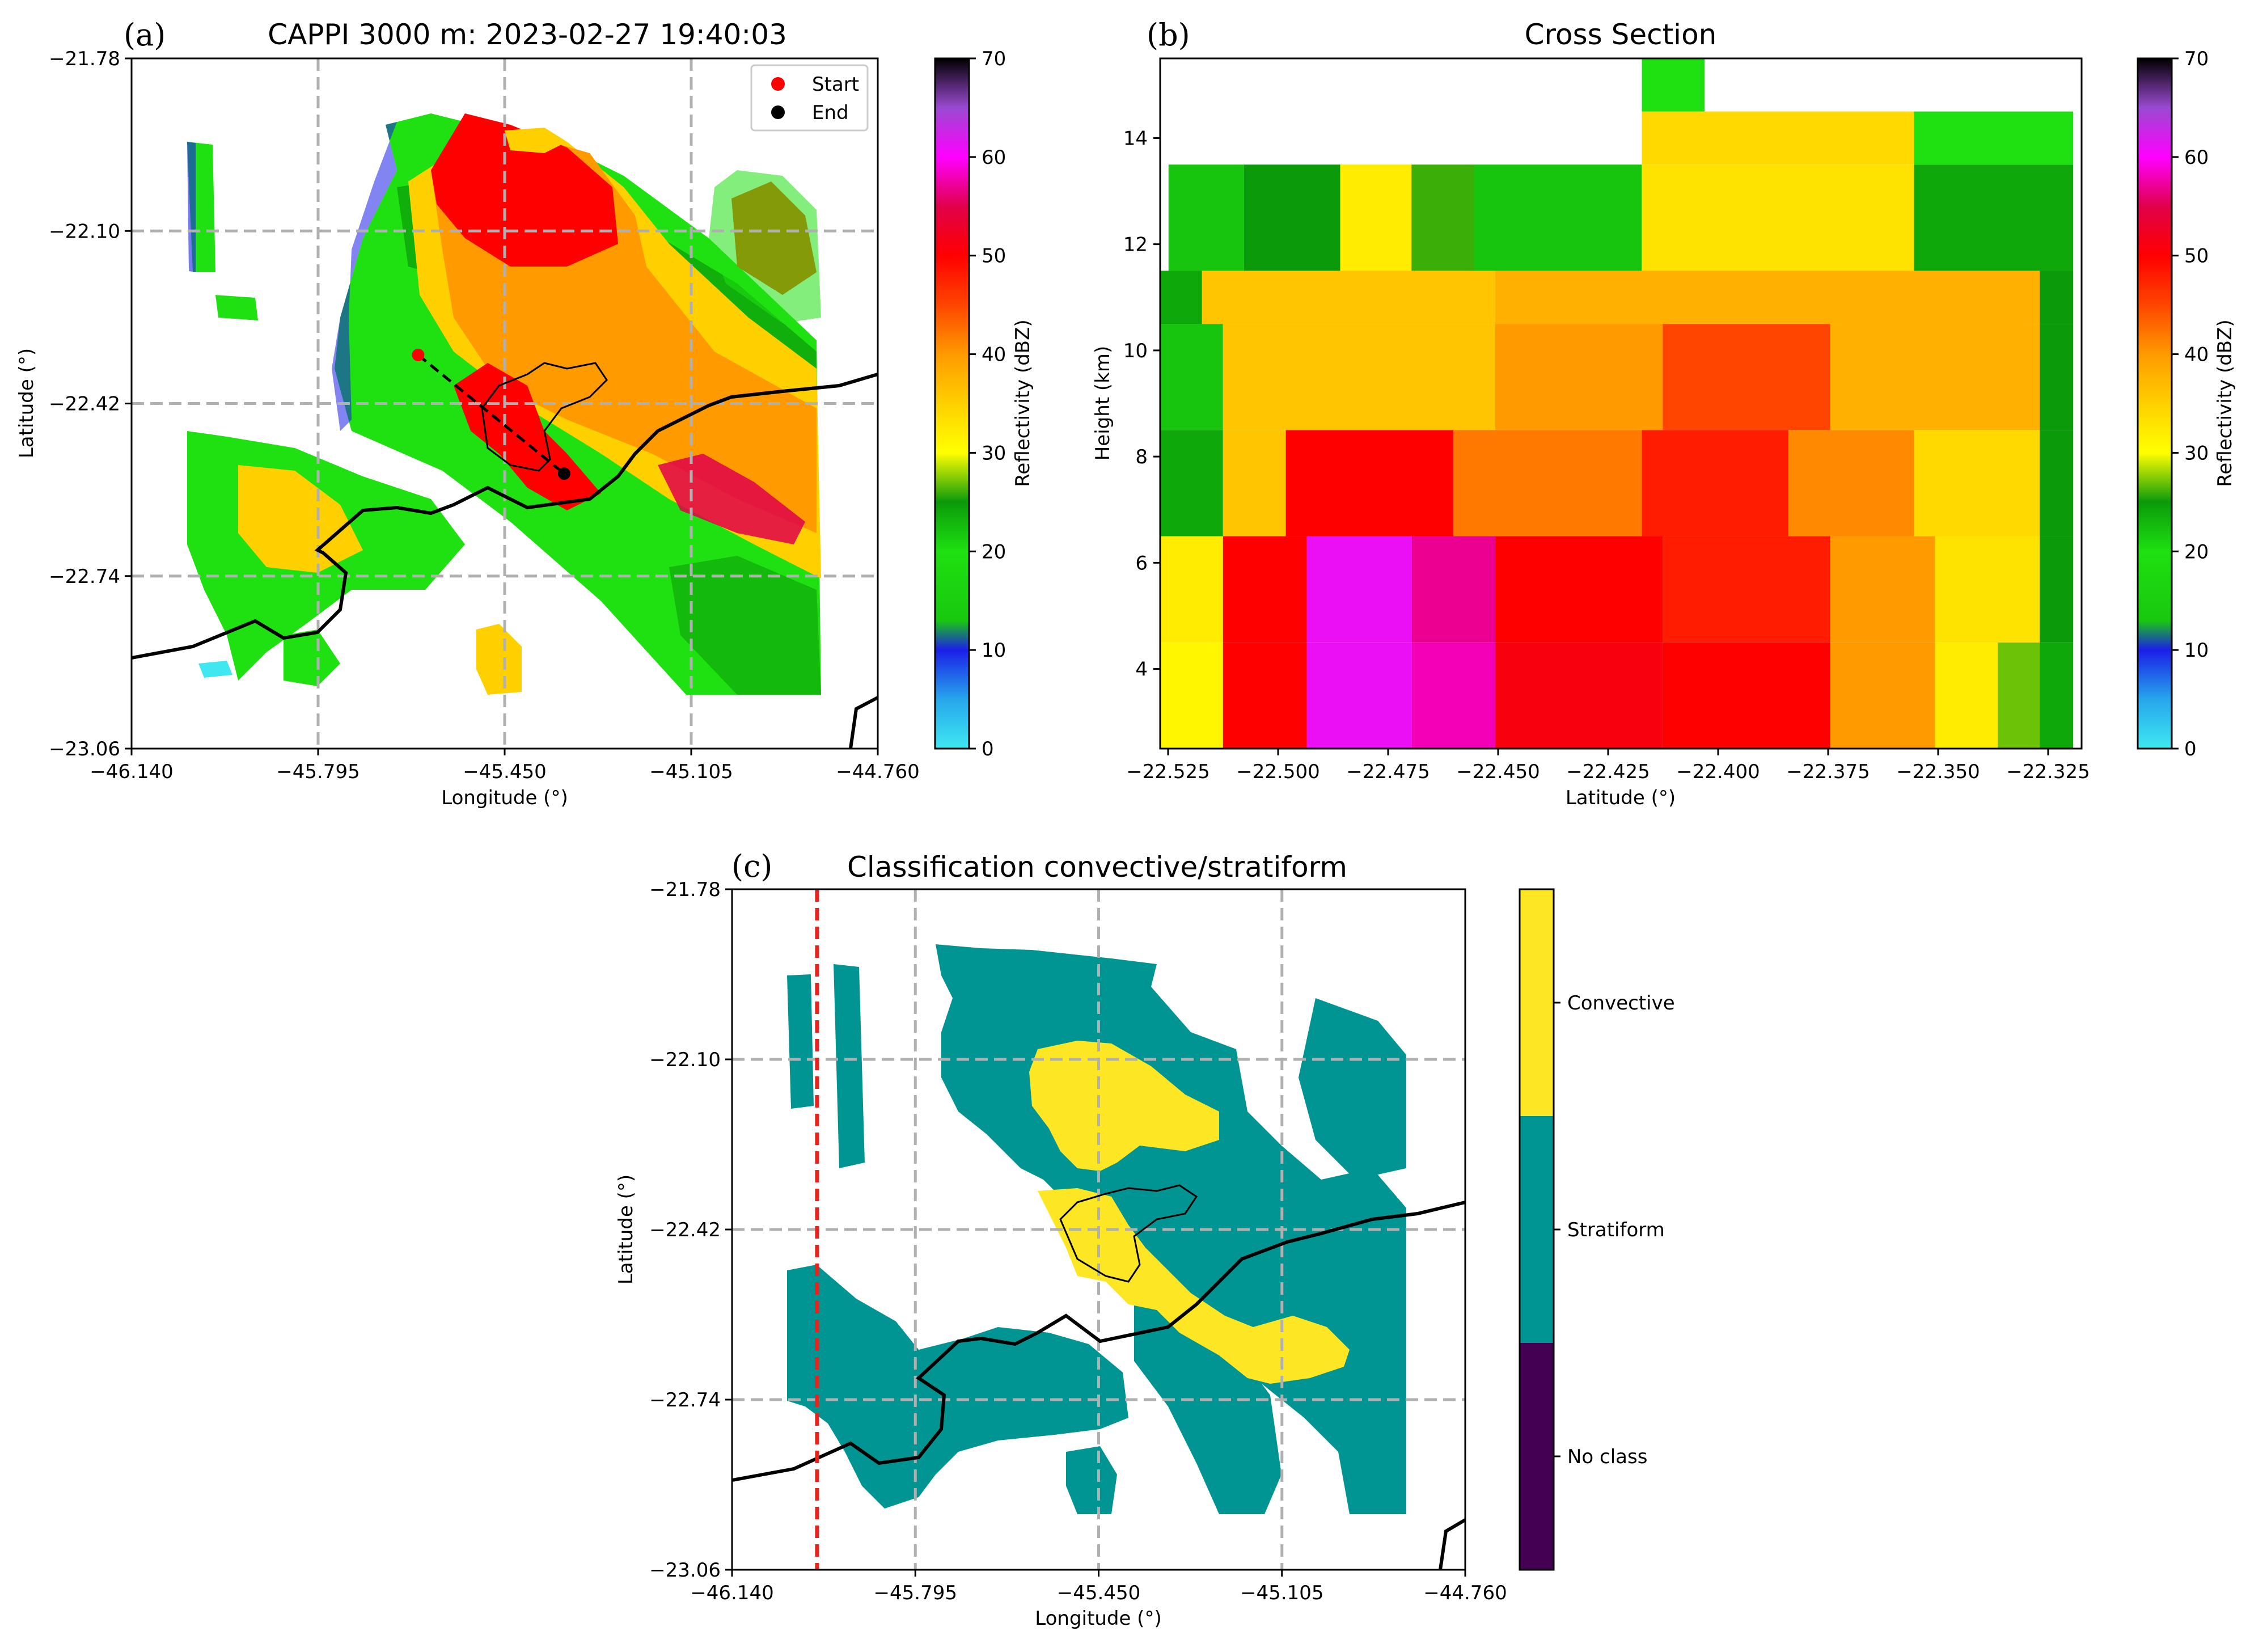  Describe the element at coordinates (1616, 1230) in the screenshot. I see `colorbar-c-label-stratiform: Stratiform` at that location.